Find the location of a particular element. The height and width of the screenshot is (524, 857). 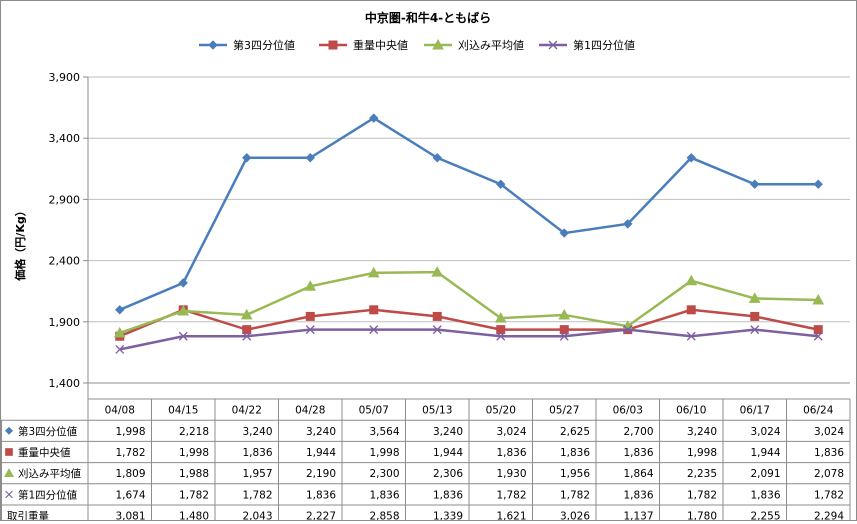

row-label: 第1四分位値 is located at coordinates (48, 494).